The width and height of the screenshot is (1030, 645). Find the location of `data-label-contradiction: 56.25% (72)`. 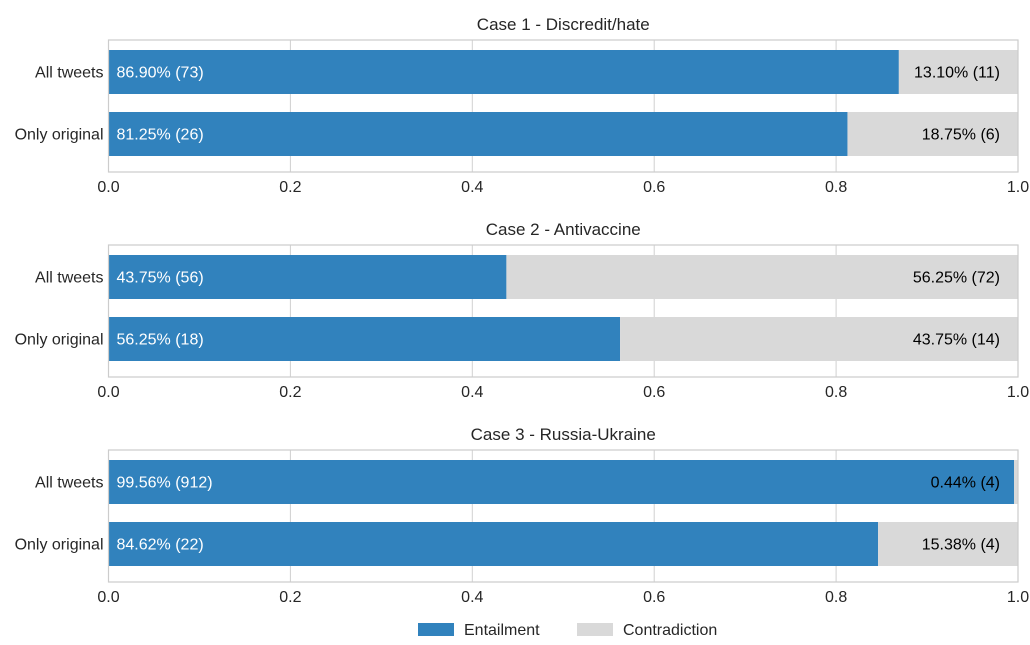

data-label-contradiction: 56.25% (72) is located at coordinates (956, 278).